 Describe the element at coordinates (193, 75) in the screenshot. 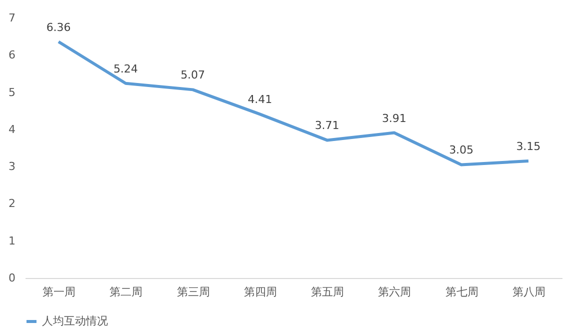

I see `data-label: 5.07` at that location.